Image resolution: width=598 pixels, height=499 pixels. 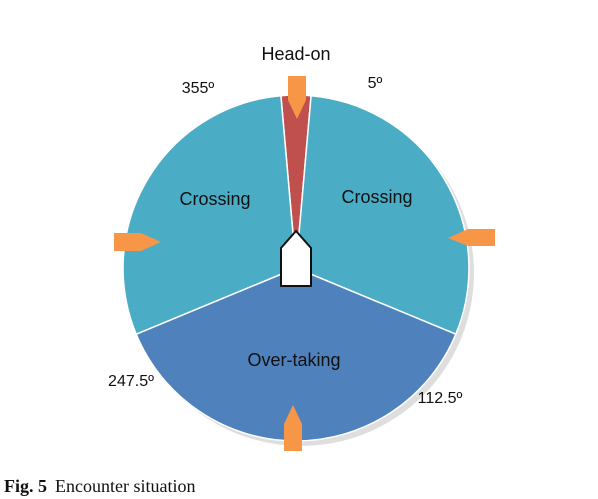 What do you see at coordinates (376, 197) in the screenshot?
I see `label-crossing-right: Crossing` at bounding box center [376, 197].